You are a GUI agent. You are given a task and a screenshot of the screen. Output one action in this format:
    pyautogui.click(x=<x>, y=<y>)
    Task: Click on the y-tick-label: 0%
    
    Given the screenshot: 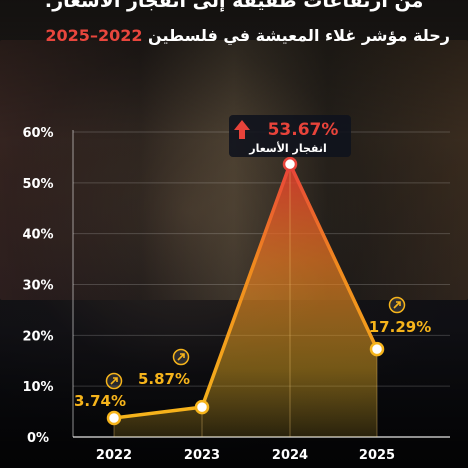 What is the action you would take?
    pyautogui.click(x=38, y=438)
    